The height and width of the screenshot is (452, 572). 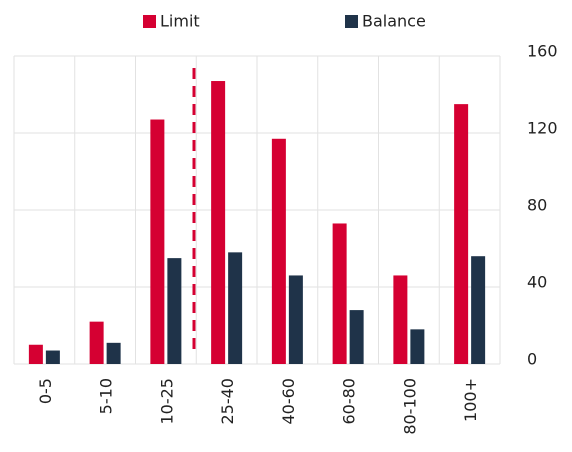 I want to click on legend-label: Balance, so click(x=394, y=21).